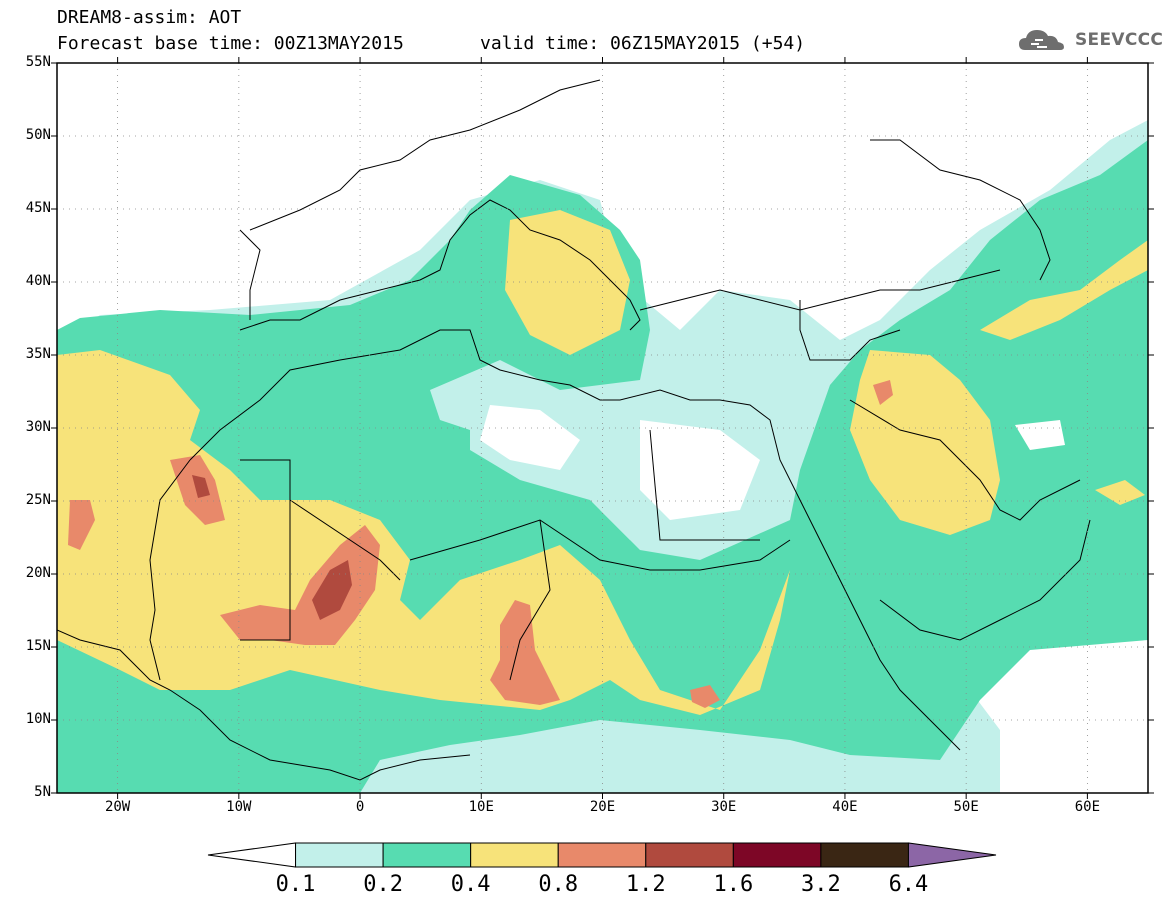 Image resolution: width=1165 pixels, height=905 pixels. Describe the element at coordinates (1087, 807) in the screenshot. I see `lon-tick-label: 60E` at that location.